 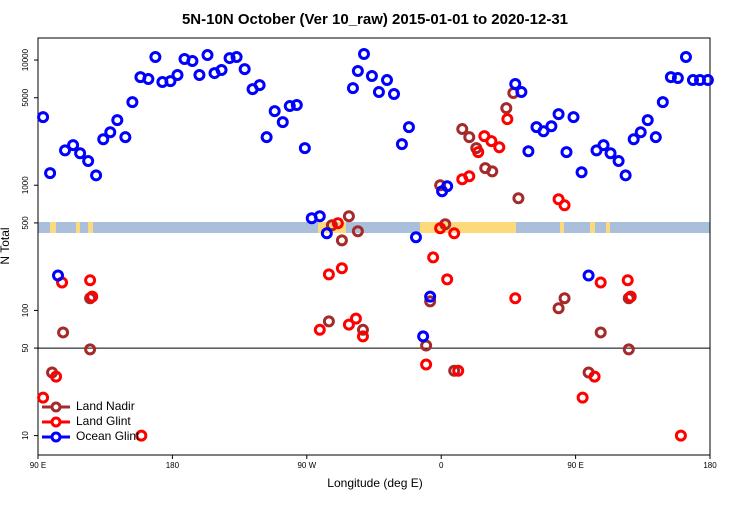 I want to click on y-tick-label: 100, so click(x=25, y=310).